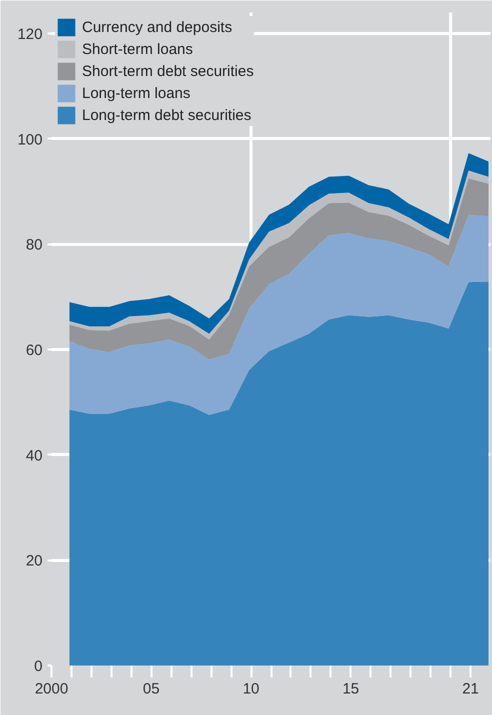  What do you see at coordinates (470, 689) in the screenshot?
I see `x-tick-label: 21` at bounding box center [470, 689].